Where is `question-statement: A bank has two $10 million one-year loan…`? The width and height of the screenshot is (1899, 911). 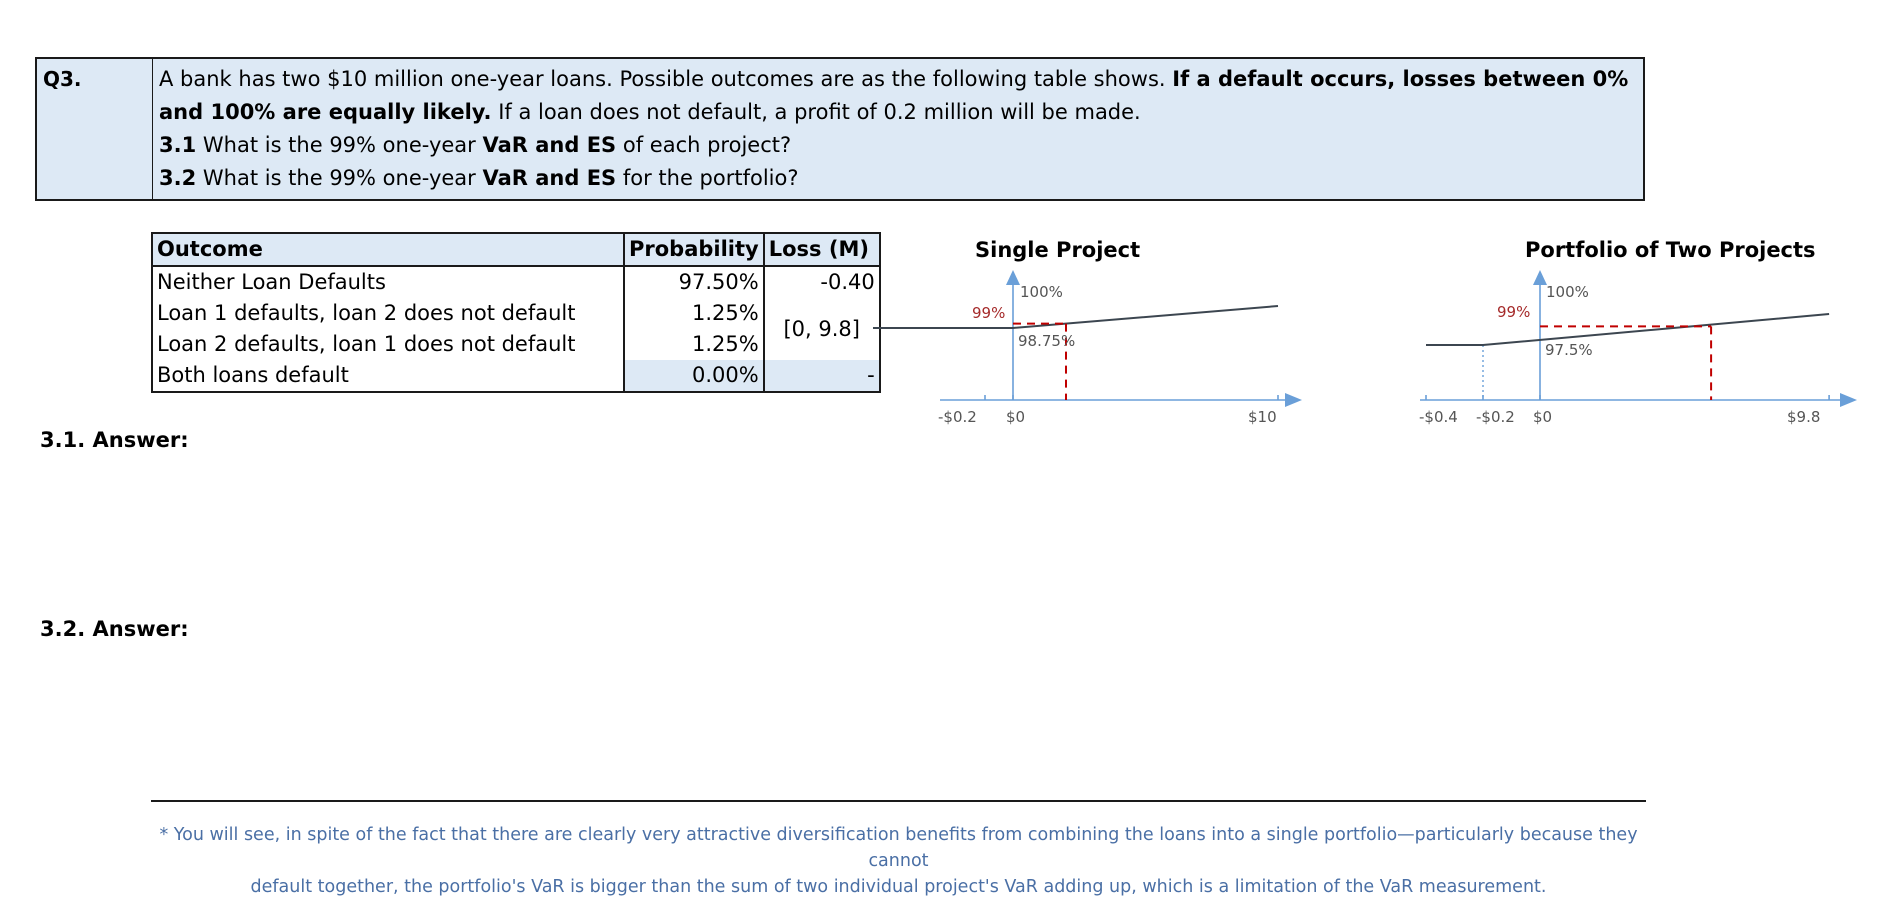
question-statement: A bank has two $10 million one-year loan… is located at coordinates (899, 96).